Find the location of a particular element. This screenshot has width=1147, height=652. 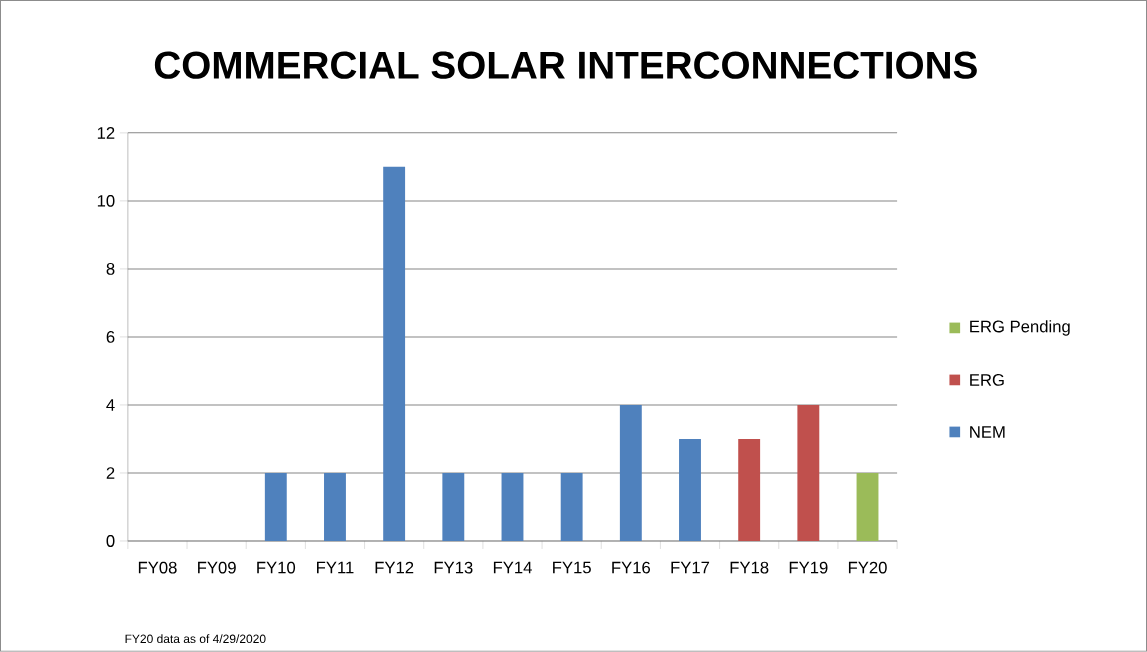

x-tick-label: FY12 is located at coordinates (394, 567).